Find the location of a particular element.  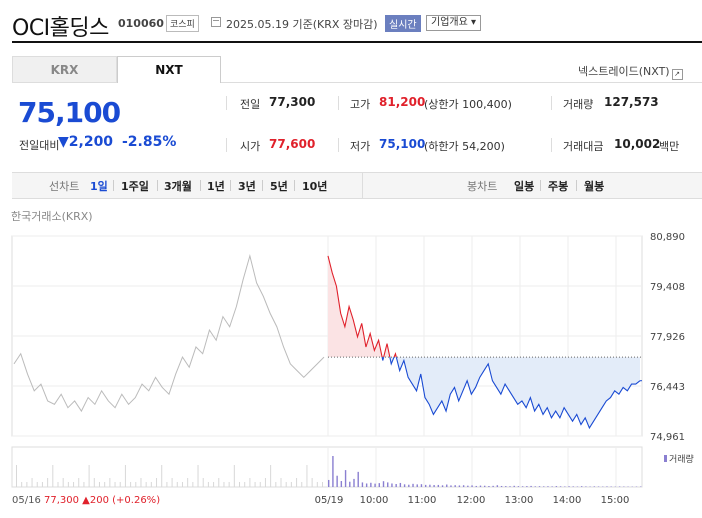

lower-limit: (하한가 54,200) is located at coordinates (464, 146).